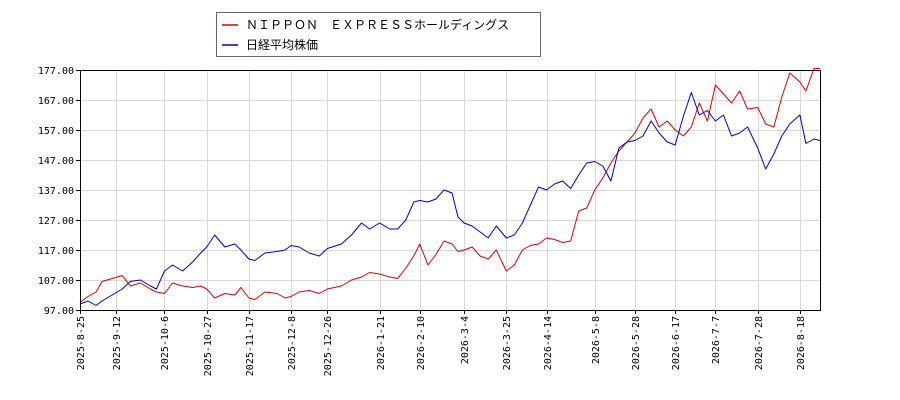 This screenshot has height=400, width=900. I want to click on y-tick-label: 177.00, so click(56, 71).